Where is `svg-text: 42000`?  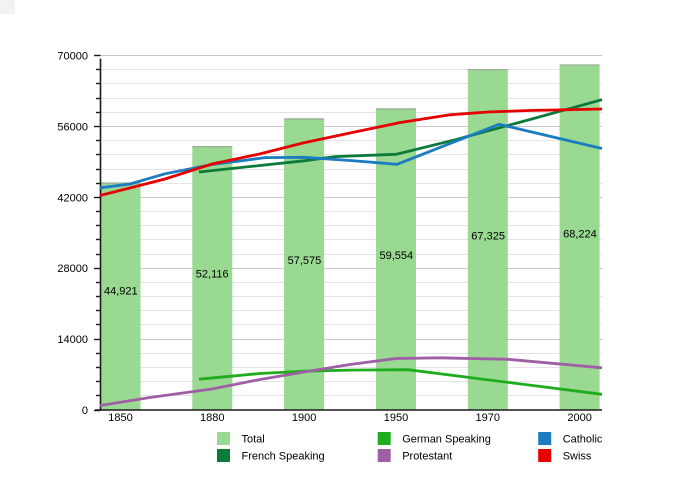
svg-text: 42000 is located at coordinates (72, 198).